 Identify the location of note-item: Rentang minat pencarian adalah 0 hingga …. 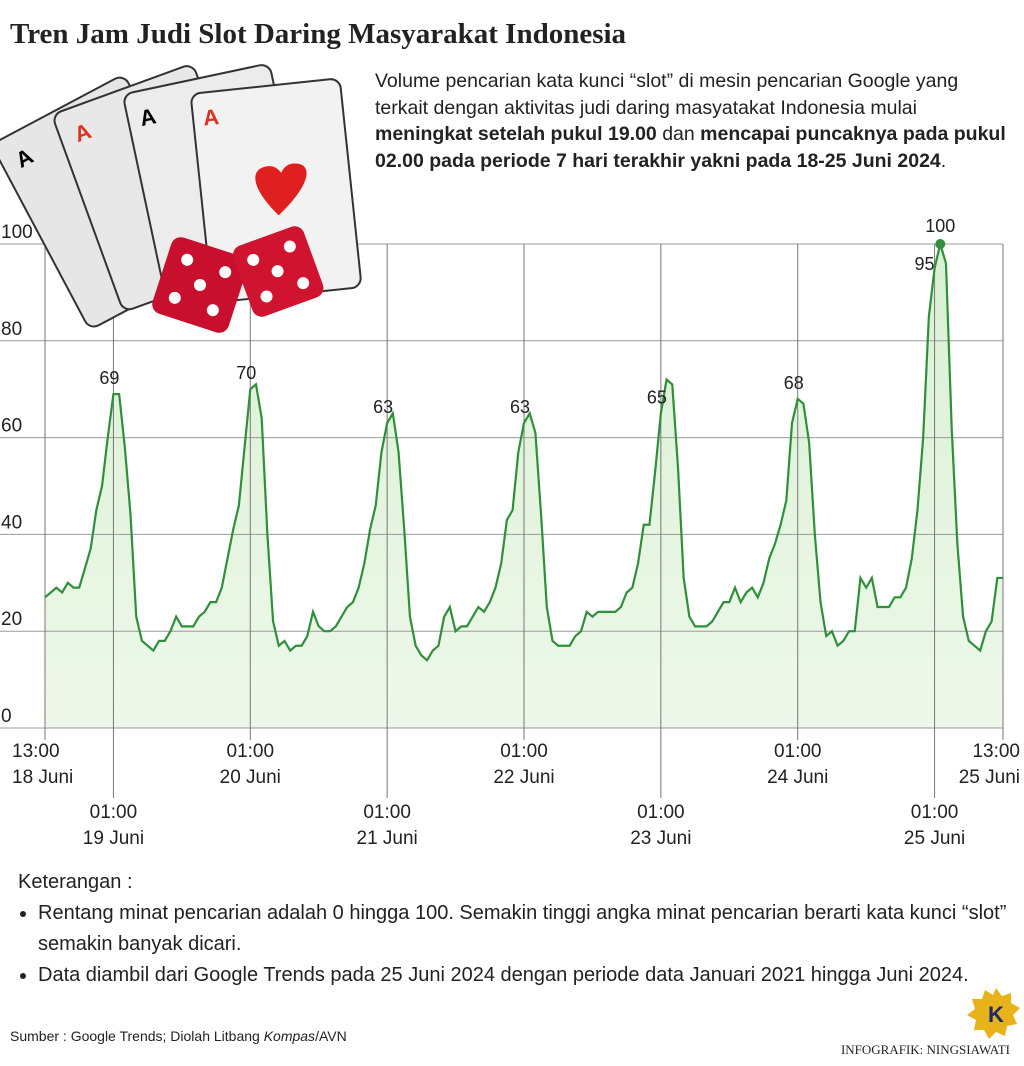
(528, 929).